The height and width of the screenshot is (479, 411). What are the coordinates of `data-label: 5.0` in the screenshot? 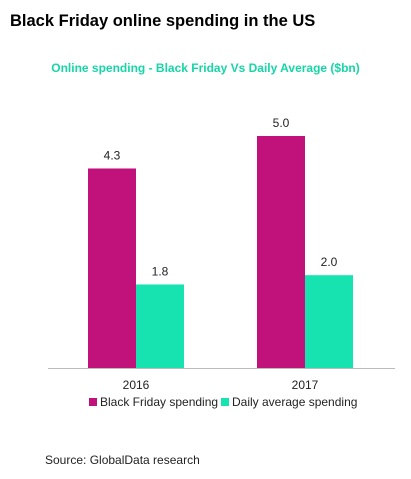 It's located at (281, 123).